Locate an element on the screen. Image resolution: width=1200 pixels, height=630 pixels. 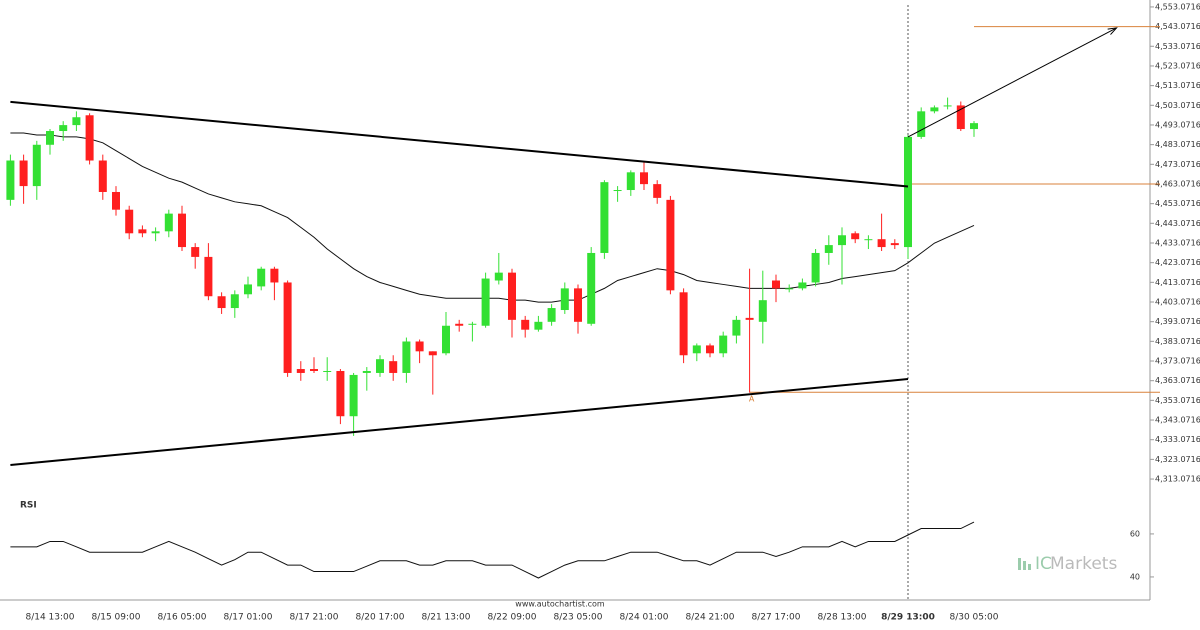
y-tick-label: 4,553.0716 is located at coordinates (1177, 6).